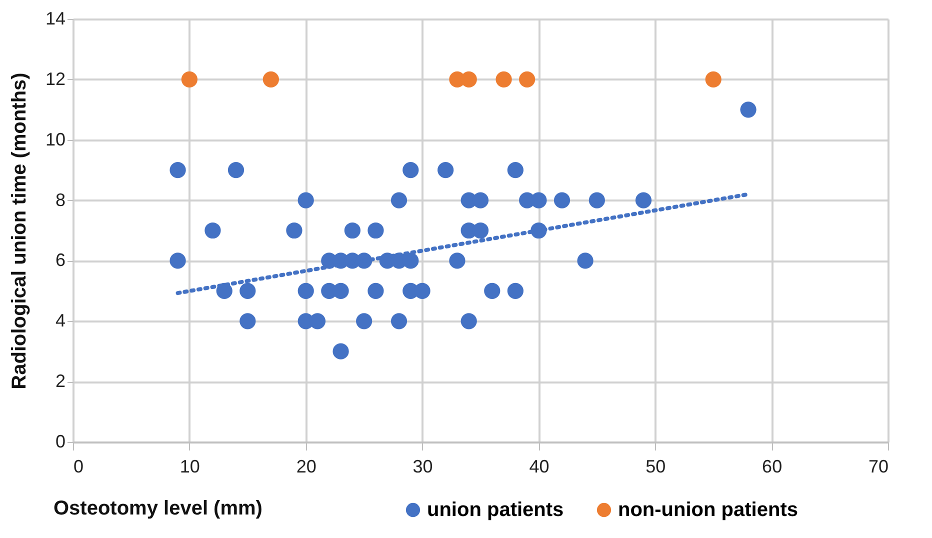  What do you see at coordinates (158, 509) in the screenshot?
I see `x-axis-title: Osteotomy level (mm)` at bounding box center [158, 509].